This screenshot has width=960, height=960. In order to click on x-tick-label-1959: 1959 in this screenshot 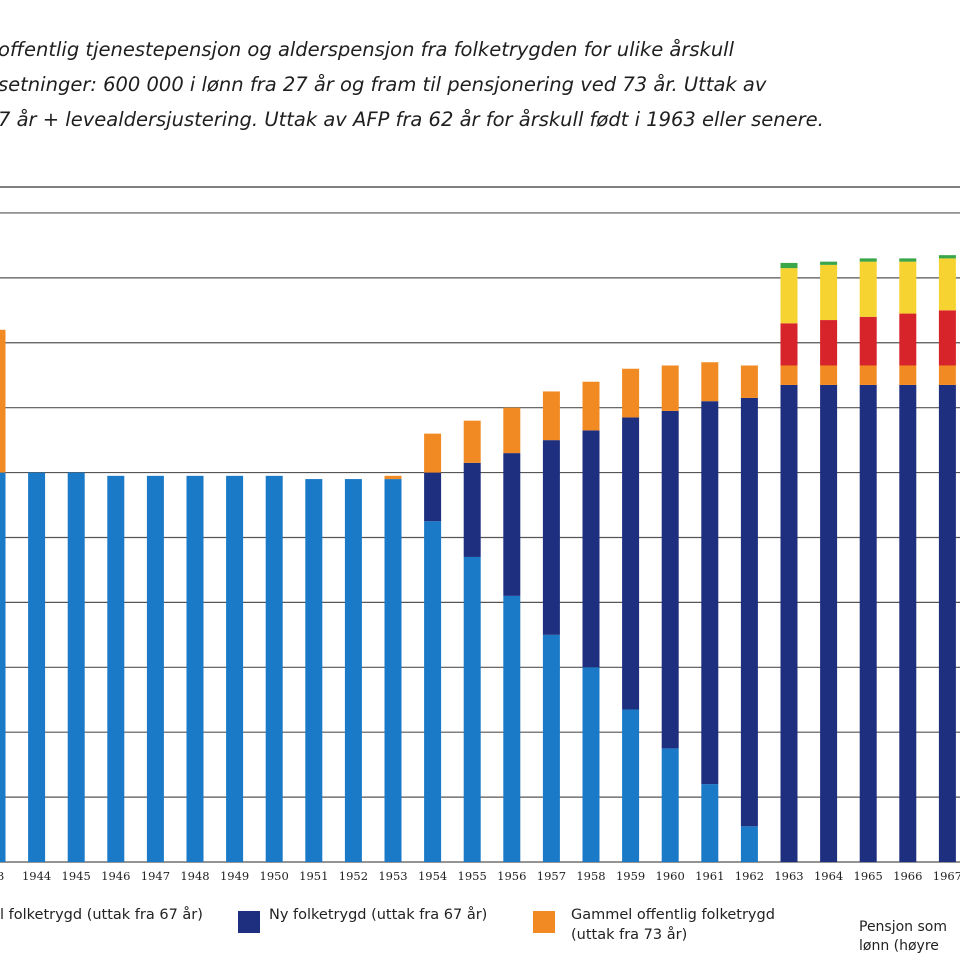, I will do `click(630, 876)`.